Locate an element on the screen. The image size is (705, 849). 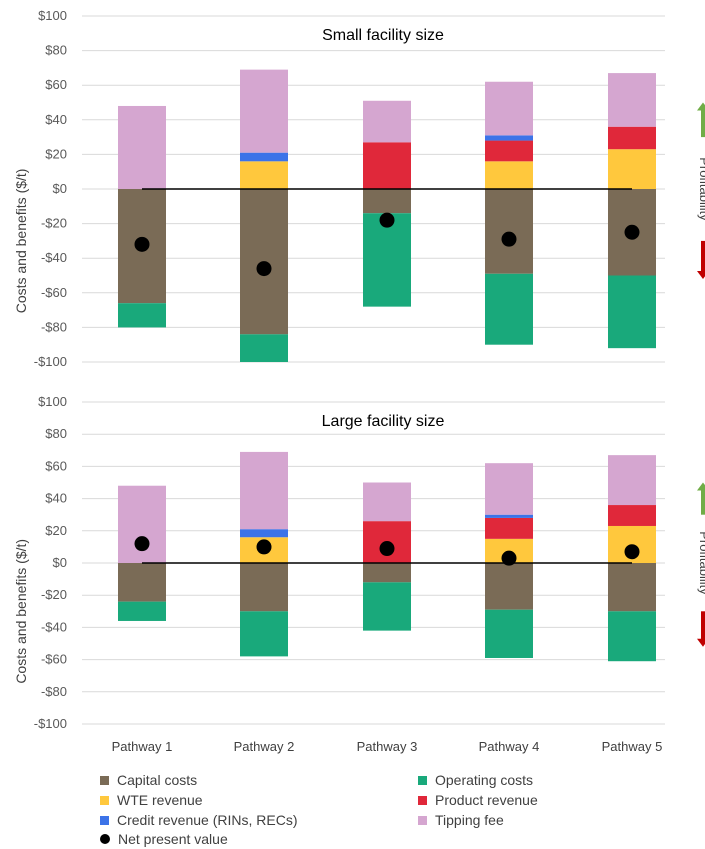
legend-item-credit-revenue: Credit revenue (RINs, RECs) is located at coordinates (199, 820).